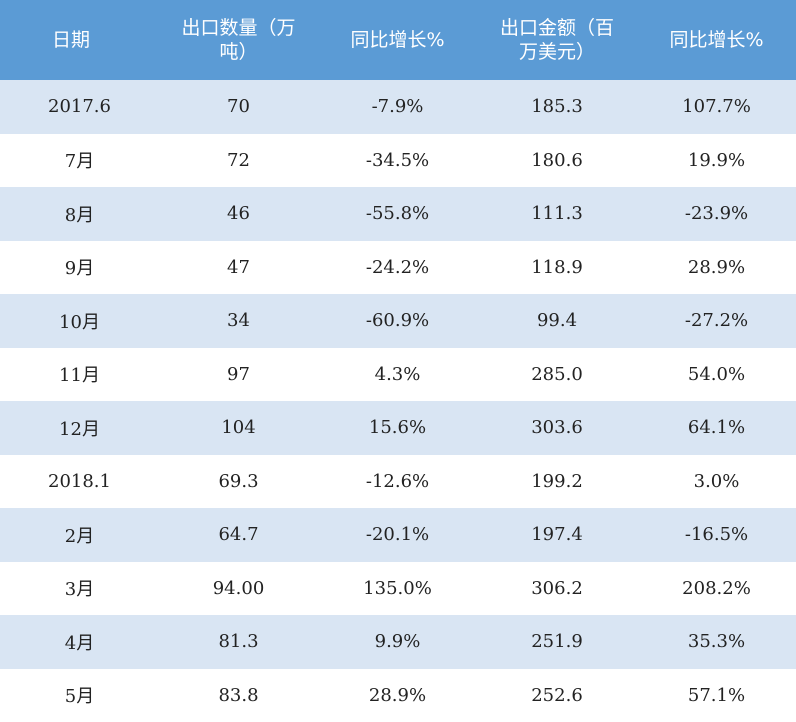  I want to click on table-row: 2017.6 70 -7.9% 185.3 107.7%, so click(398, 107).